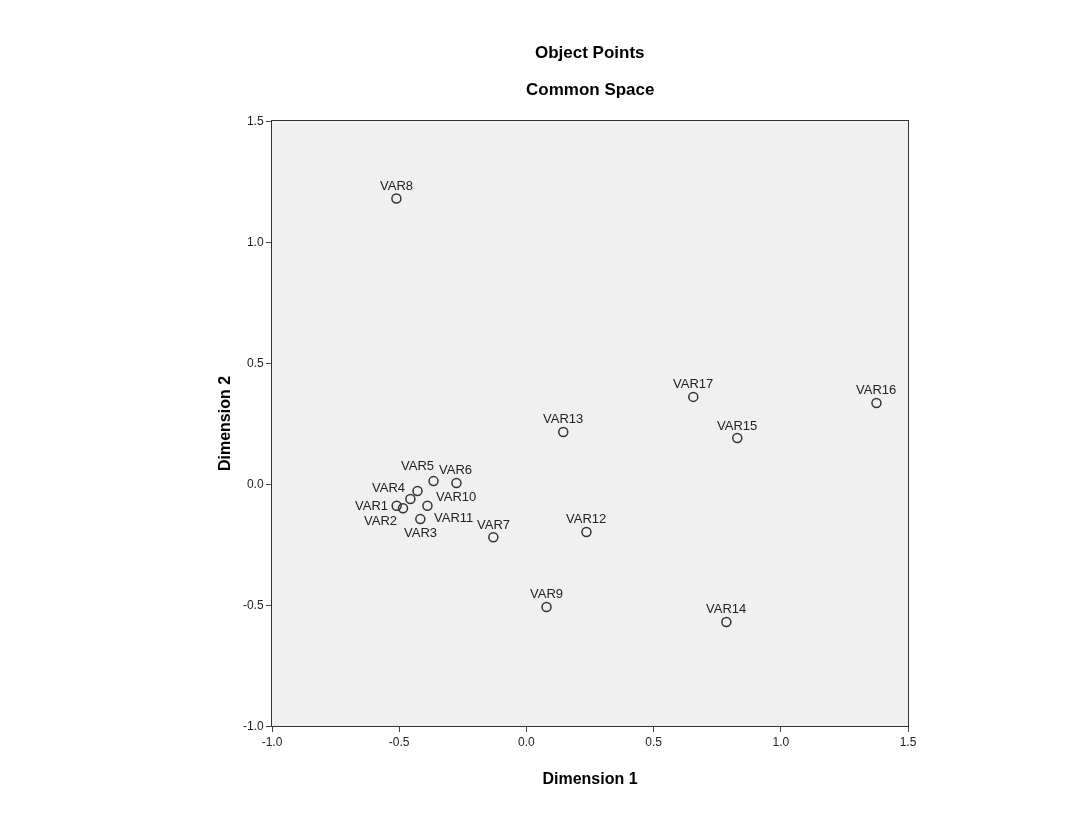  Describe the element at coordinates (493, 524) in the screenshot. I see `annotation: VAR7` at that location.